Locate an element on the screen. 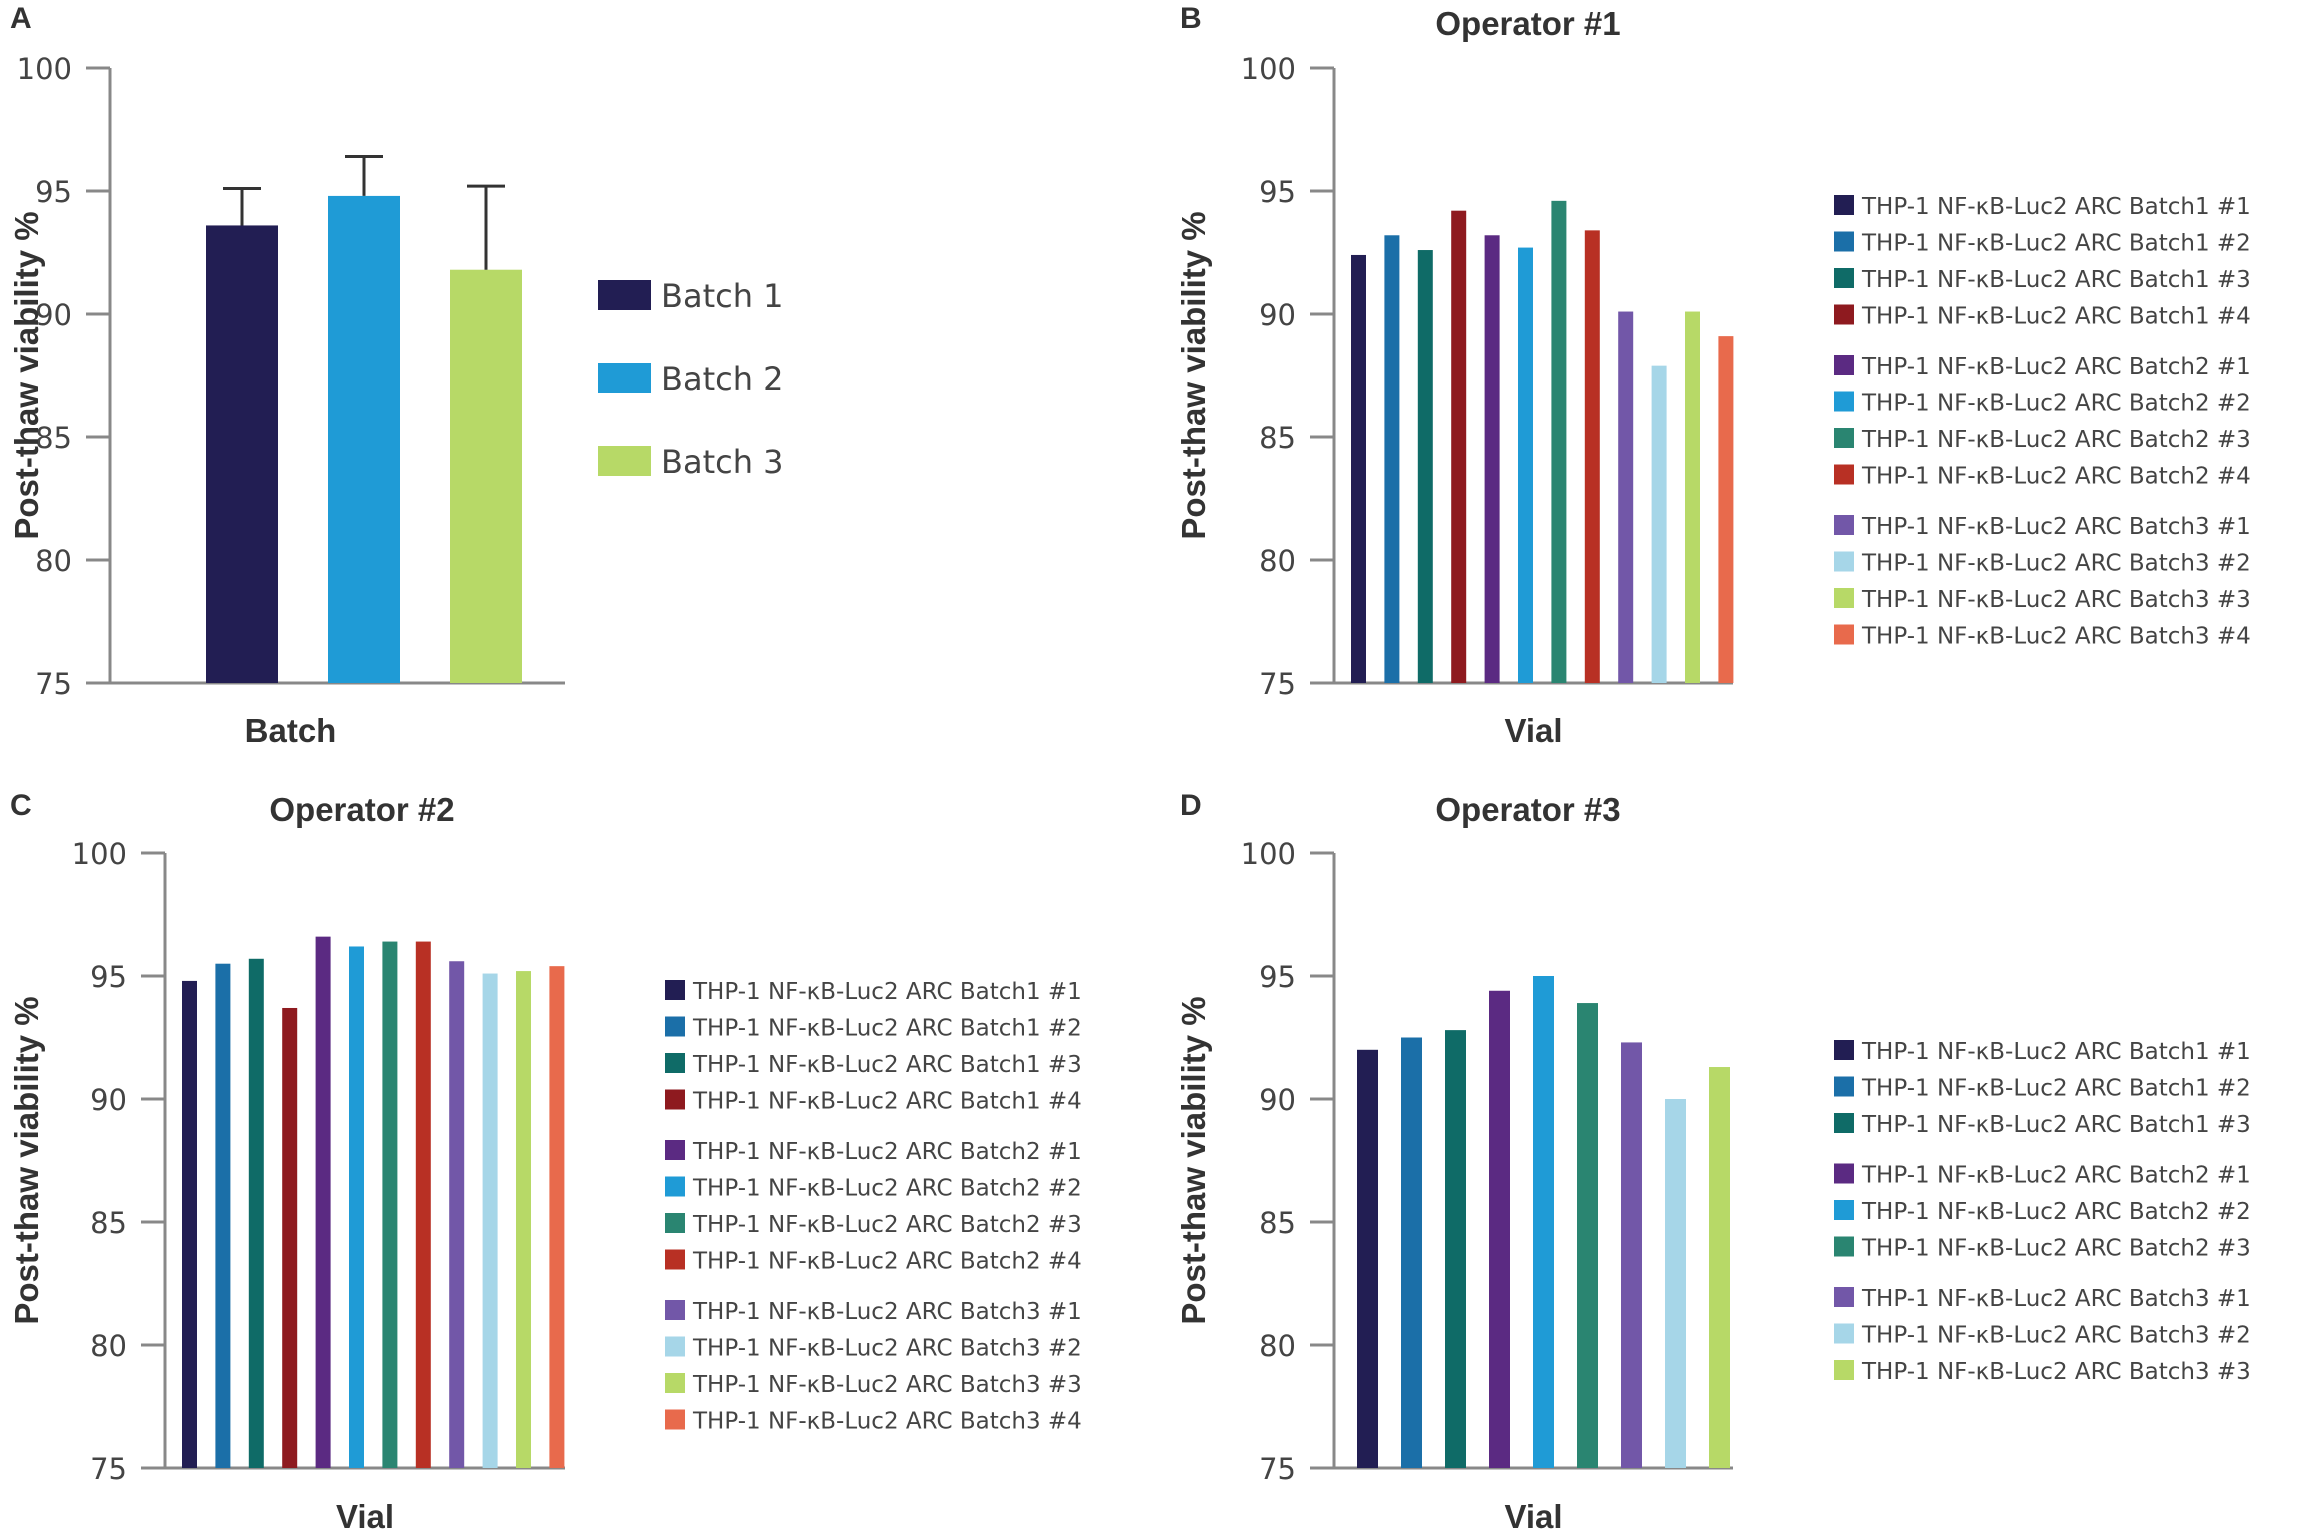  x-axis-label: Batch is located at coordinates (291, 730).